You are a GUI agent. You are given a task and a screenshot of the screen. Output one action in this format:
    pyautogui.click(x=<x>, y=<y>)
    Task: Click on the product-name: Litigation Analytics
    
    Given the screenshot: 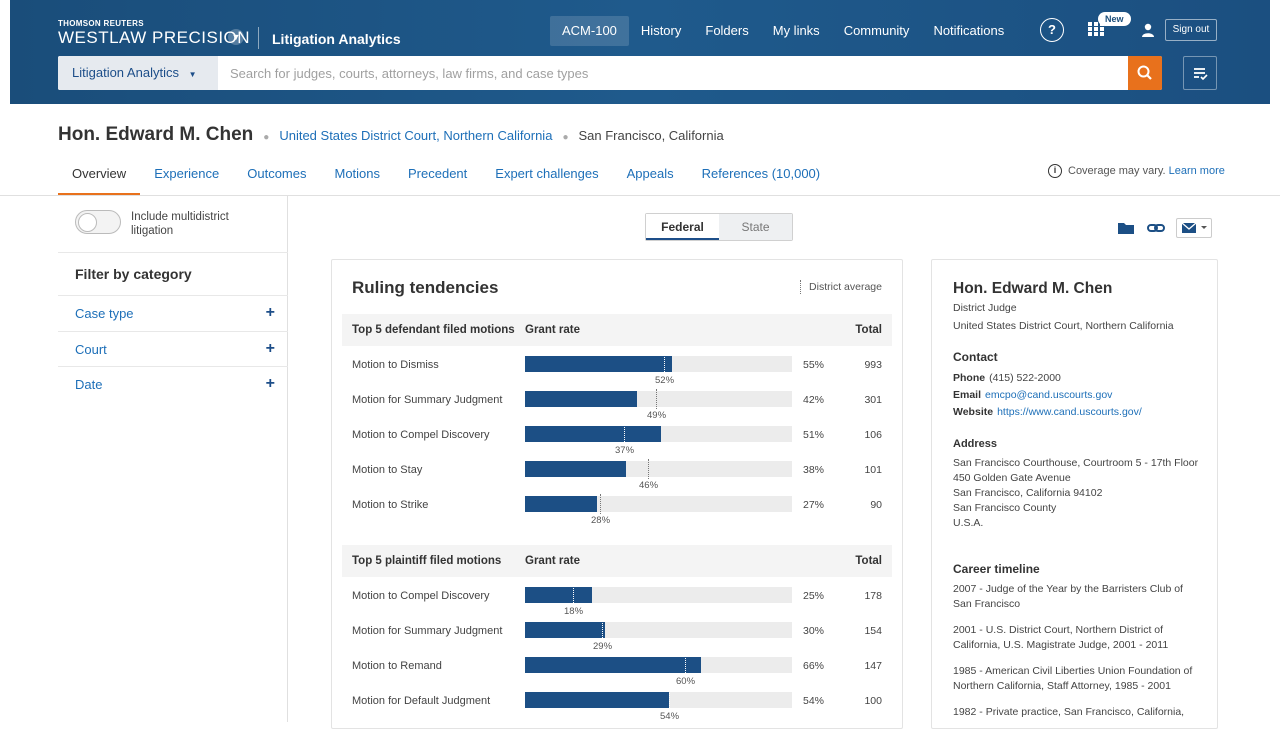 What is the action you would take?
    pyautogui.click(x=336, y=39)
    